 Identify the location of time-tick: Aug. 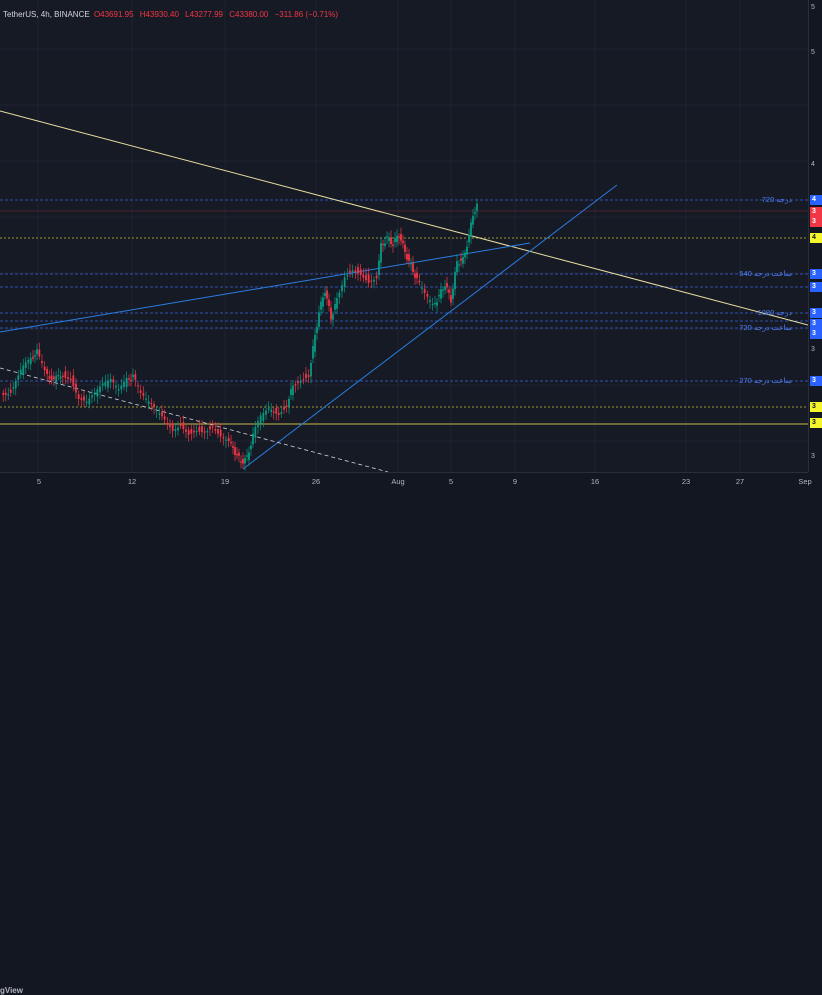
(398, 481).